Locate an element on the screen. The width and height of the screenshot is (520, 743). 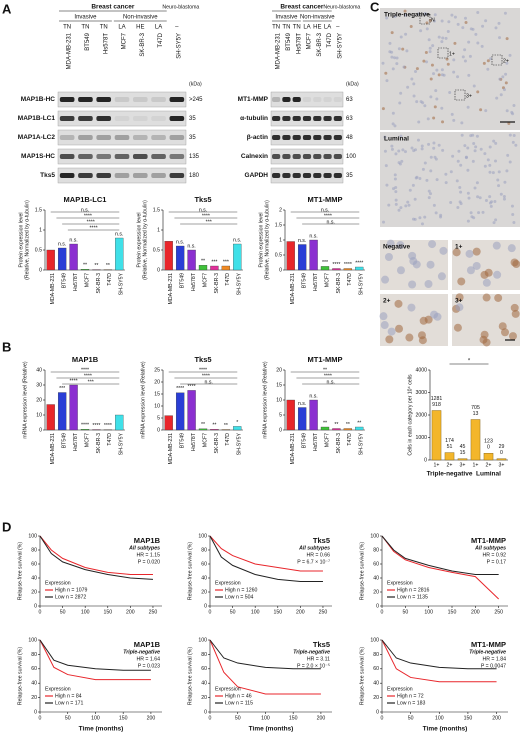
x-tick-label: T47D is located at coordinates (350, 439).